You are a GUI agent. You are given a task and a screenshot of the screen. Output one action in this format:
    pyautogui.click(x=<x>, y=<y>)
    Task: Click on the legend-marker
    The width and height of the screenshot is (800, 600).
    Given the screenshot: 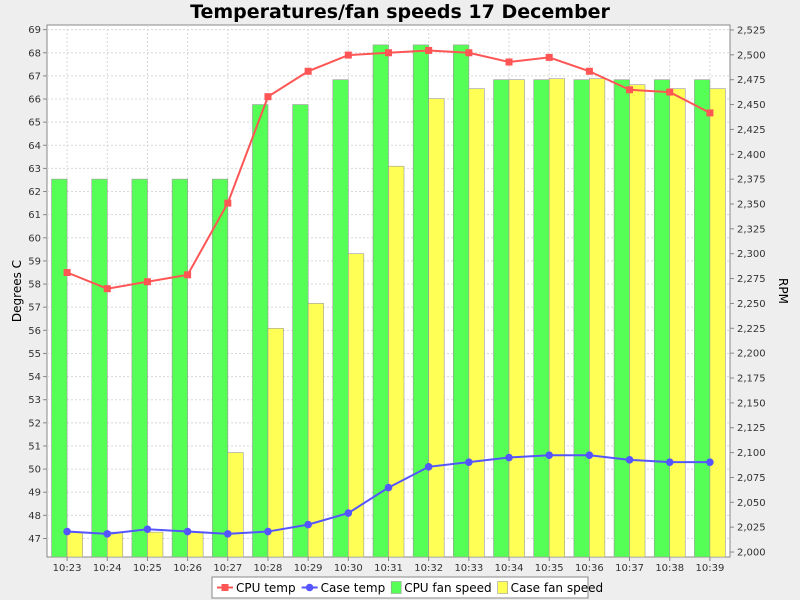 What is the action you would take?
    pyautogui.click(x=225, y=587)
    